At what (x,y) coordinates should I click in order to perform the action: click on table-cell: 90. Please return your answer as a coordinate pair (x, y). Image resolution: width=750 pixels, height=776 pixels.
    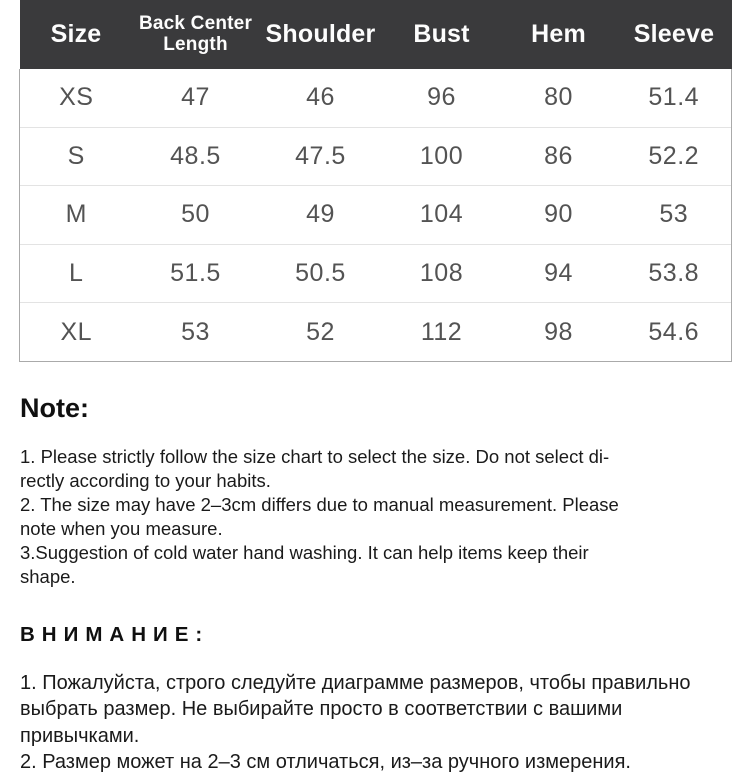
    Looking at the image, I should click on (558, 215).